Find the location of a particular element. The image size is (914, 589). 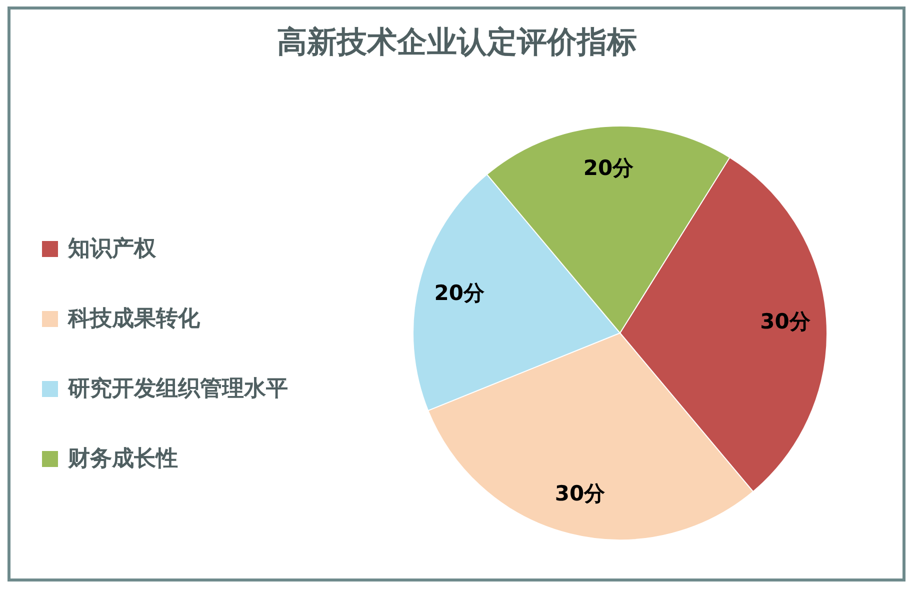

legend-label: 研究开发组织管理水平 is located at coordinates (177, 389).